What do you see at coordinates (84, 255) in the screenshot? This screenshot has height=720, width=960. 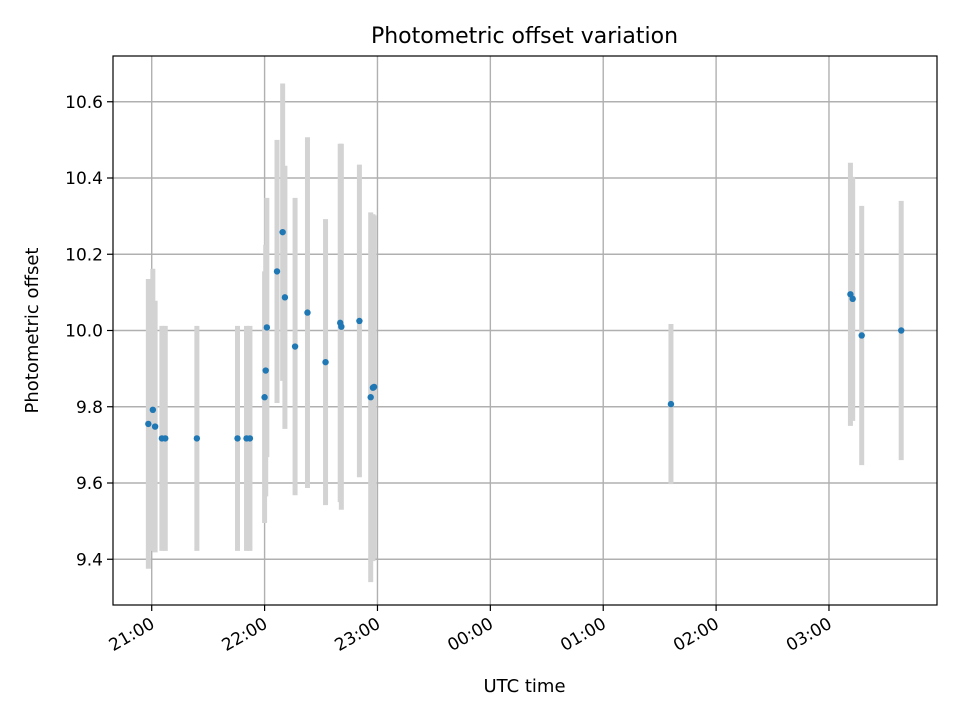 I see `y-tick-label: 10.2` at bounding box center [84, 255].